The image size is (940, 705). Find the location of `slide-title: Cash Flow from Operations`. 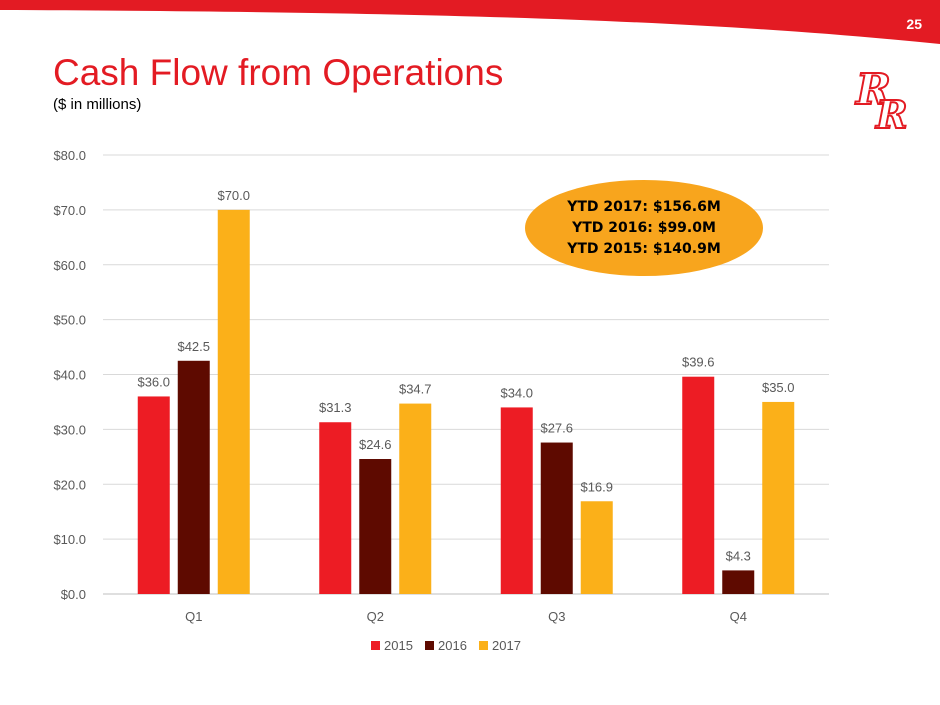

slide-title: Cash Flow from Operations is located at coordinates (278, 72).